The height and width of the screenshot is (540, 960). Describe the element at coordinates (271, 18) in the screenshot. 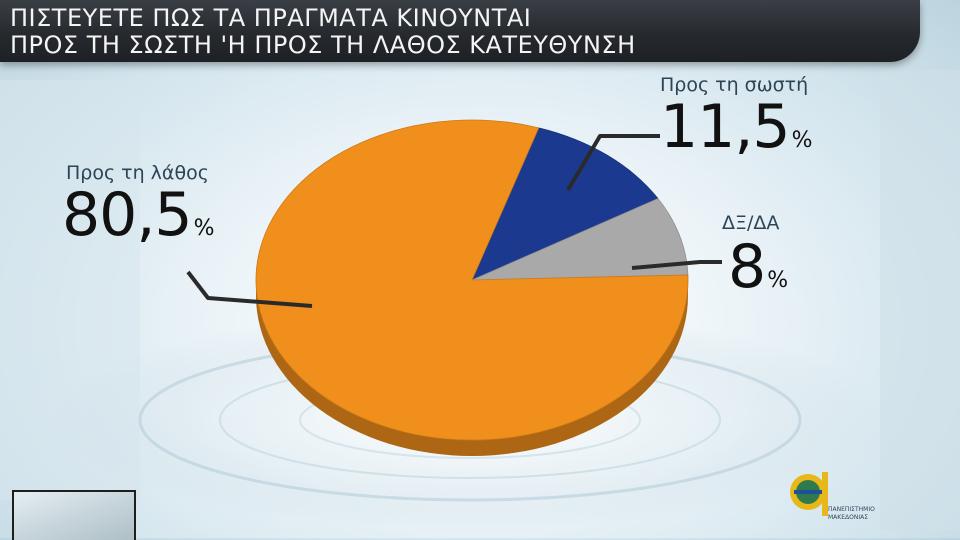

I see `title-line-1: ΠΙΣΤΕΥΕΤΕ ΠΩΣ ΤΑ ΠΡΑΓΜΑΤΑ ΚΙΝΟΥΝΤΑΙ` at that location.